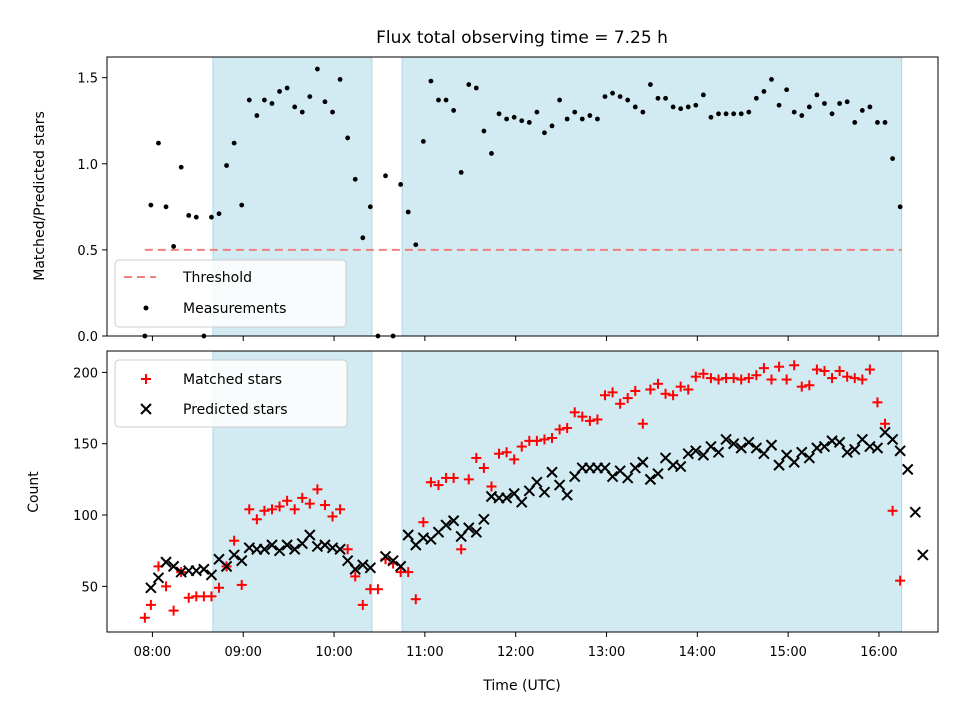 This screenshot has height=720, width=960. I want to click on legend-predicted-marker, so click(146, 409).